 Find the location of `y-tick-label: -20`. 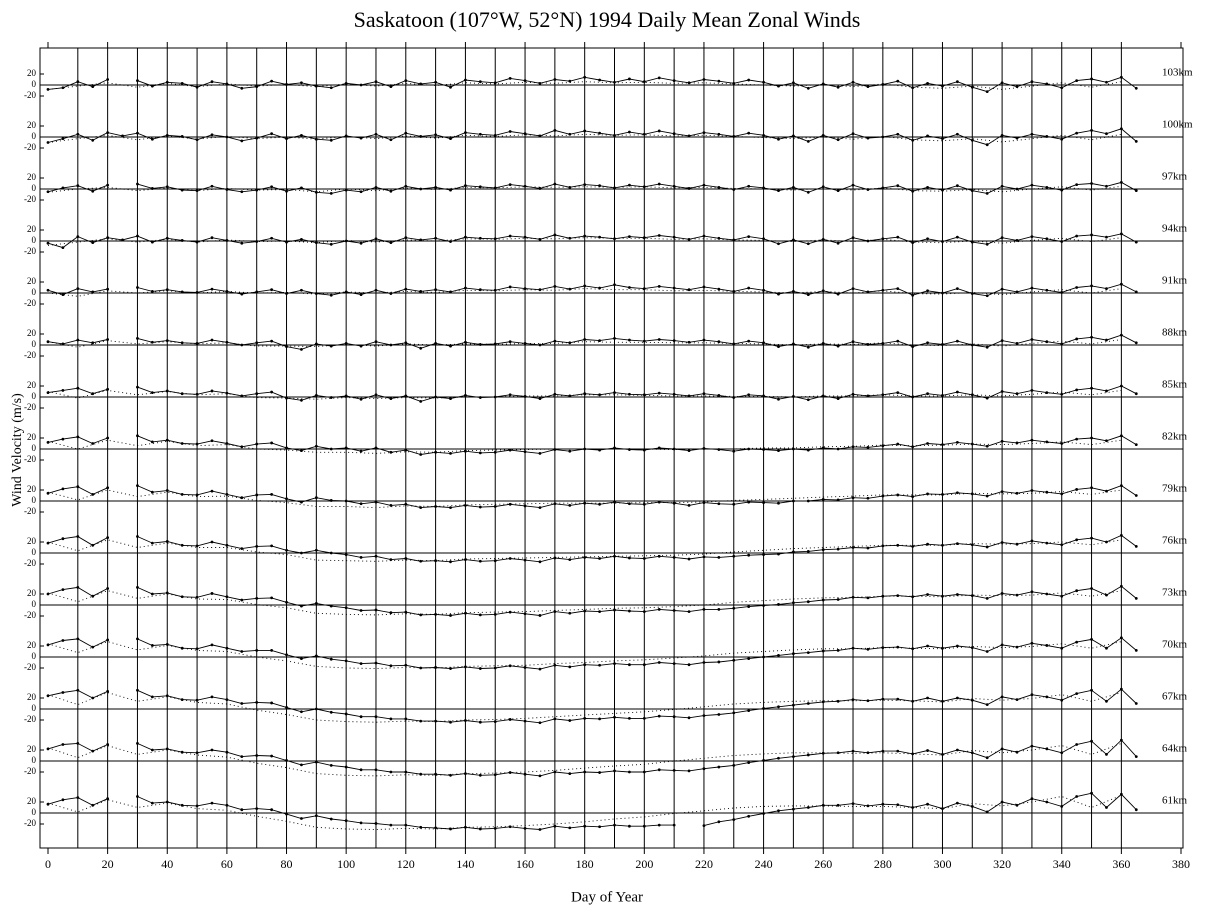

y-tick-label: -20 is located at coordinates (30, 771).